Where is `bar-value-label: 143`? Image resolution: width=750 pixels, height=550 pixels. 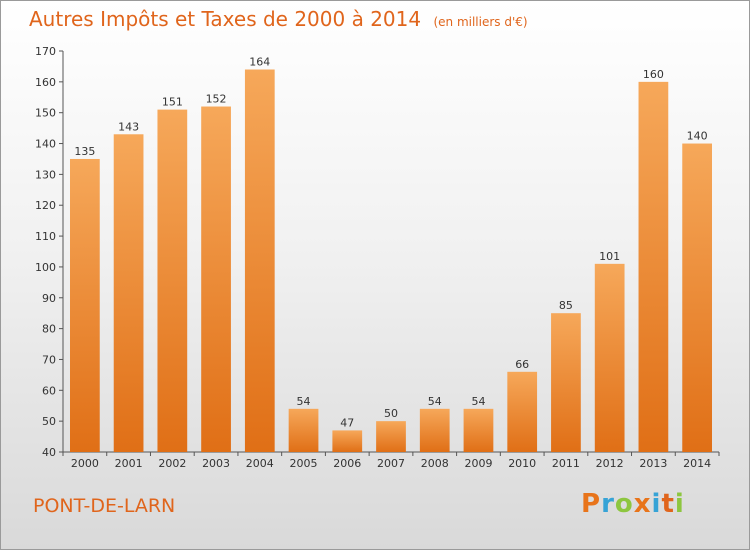
bar-value-label: 143 is located at coordinates (128, 126).